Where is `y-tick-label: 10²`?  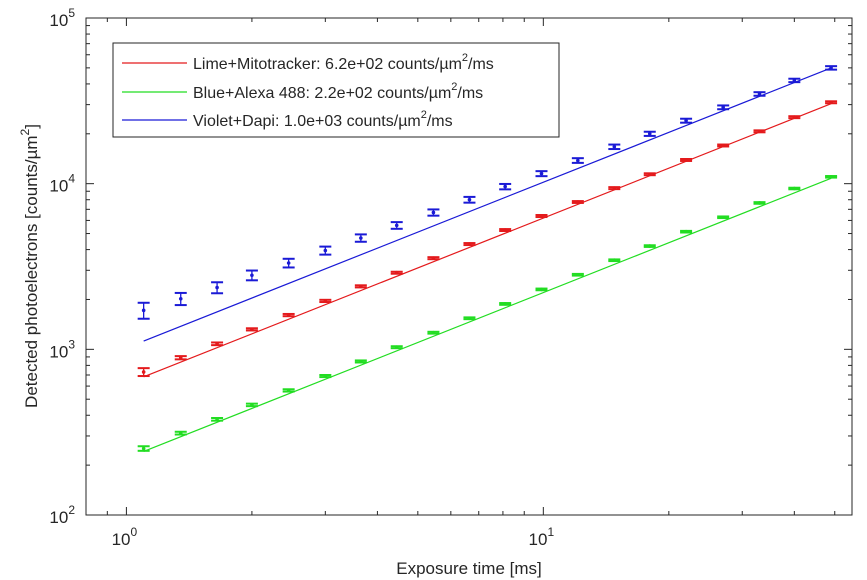 y-tick-label: 10² is located at coordinates (62, 515).